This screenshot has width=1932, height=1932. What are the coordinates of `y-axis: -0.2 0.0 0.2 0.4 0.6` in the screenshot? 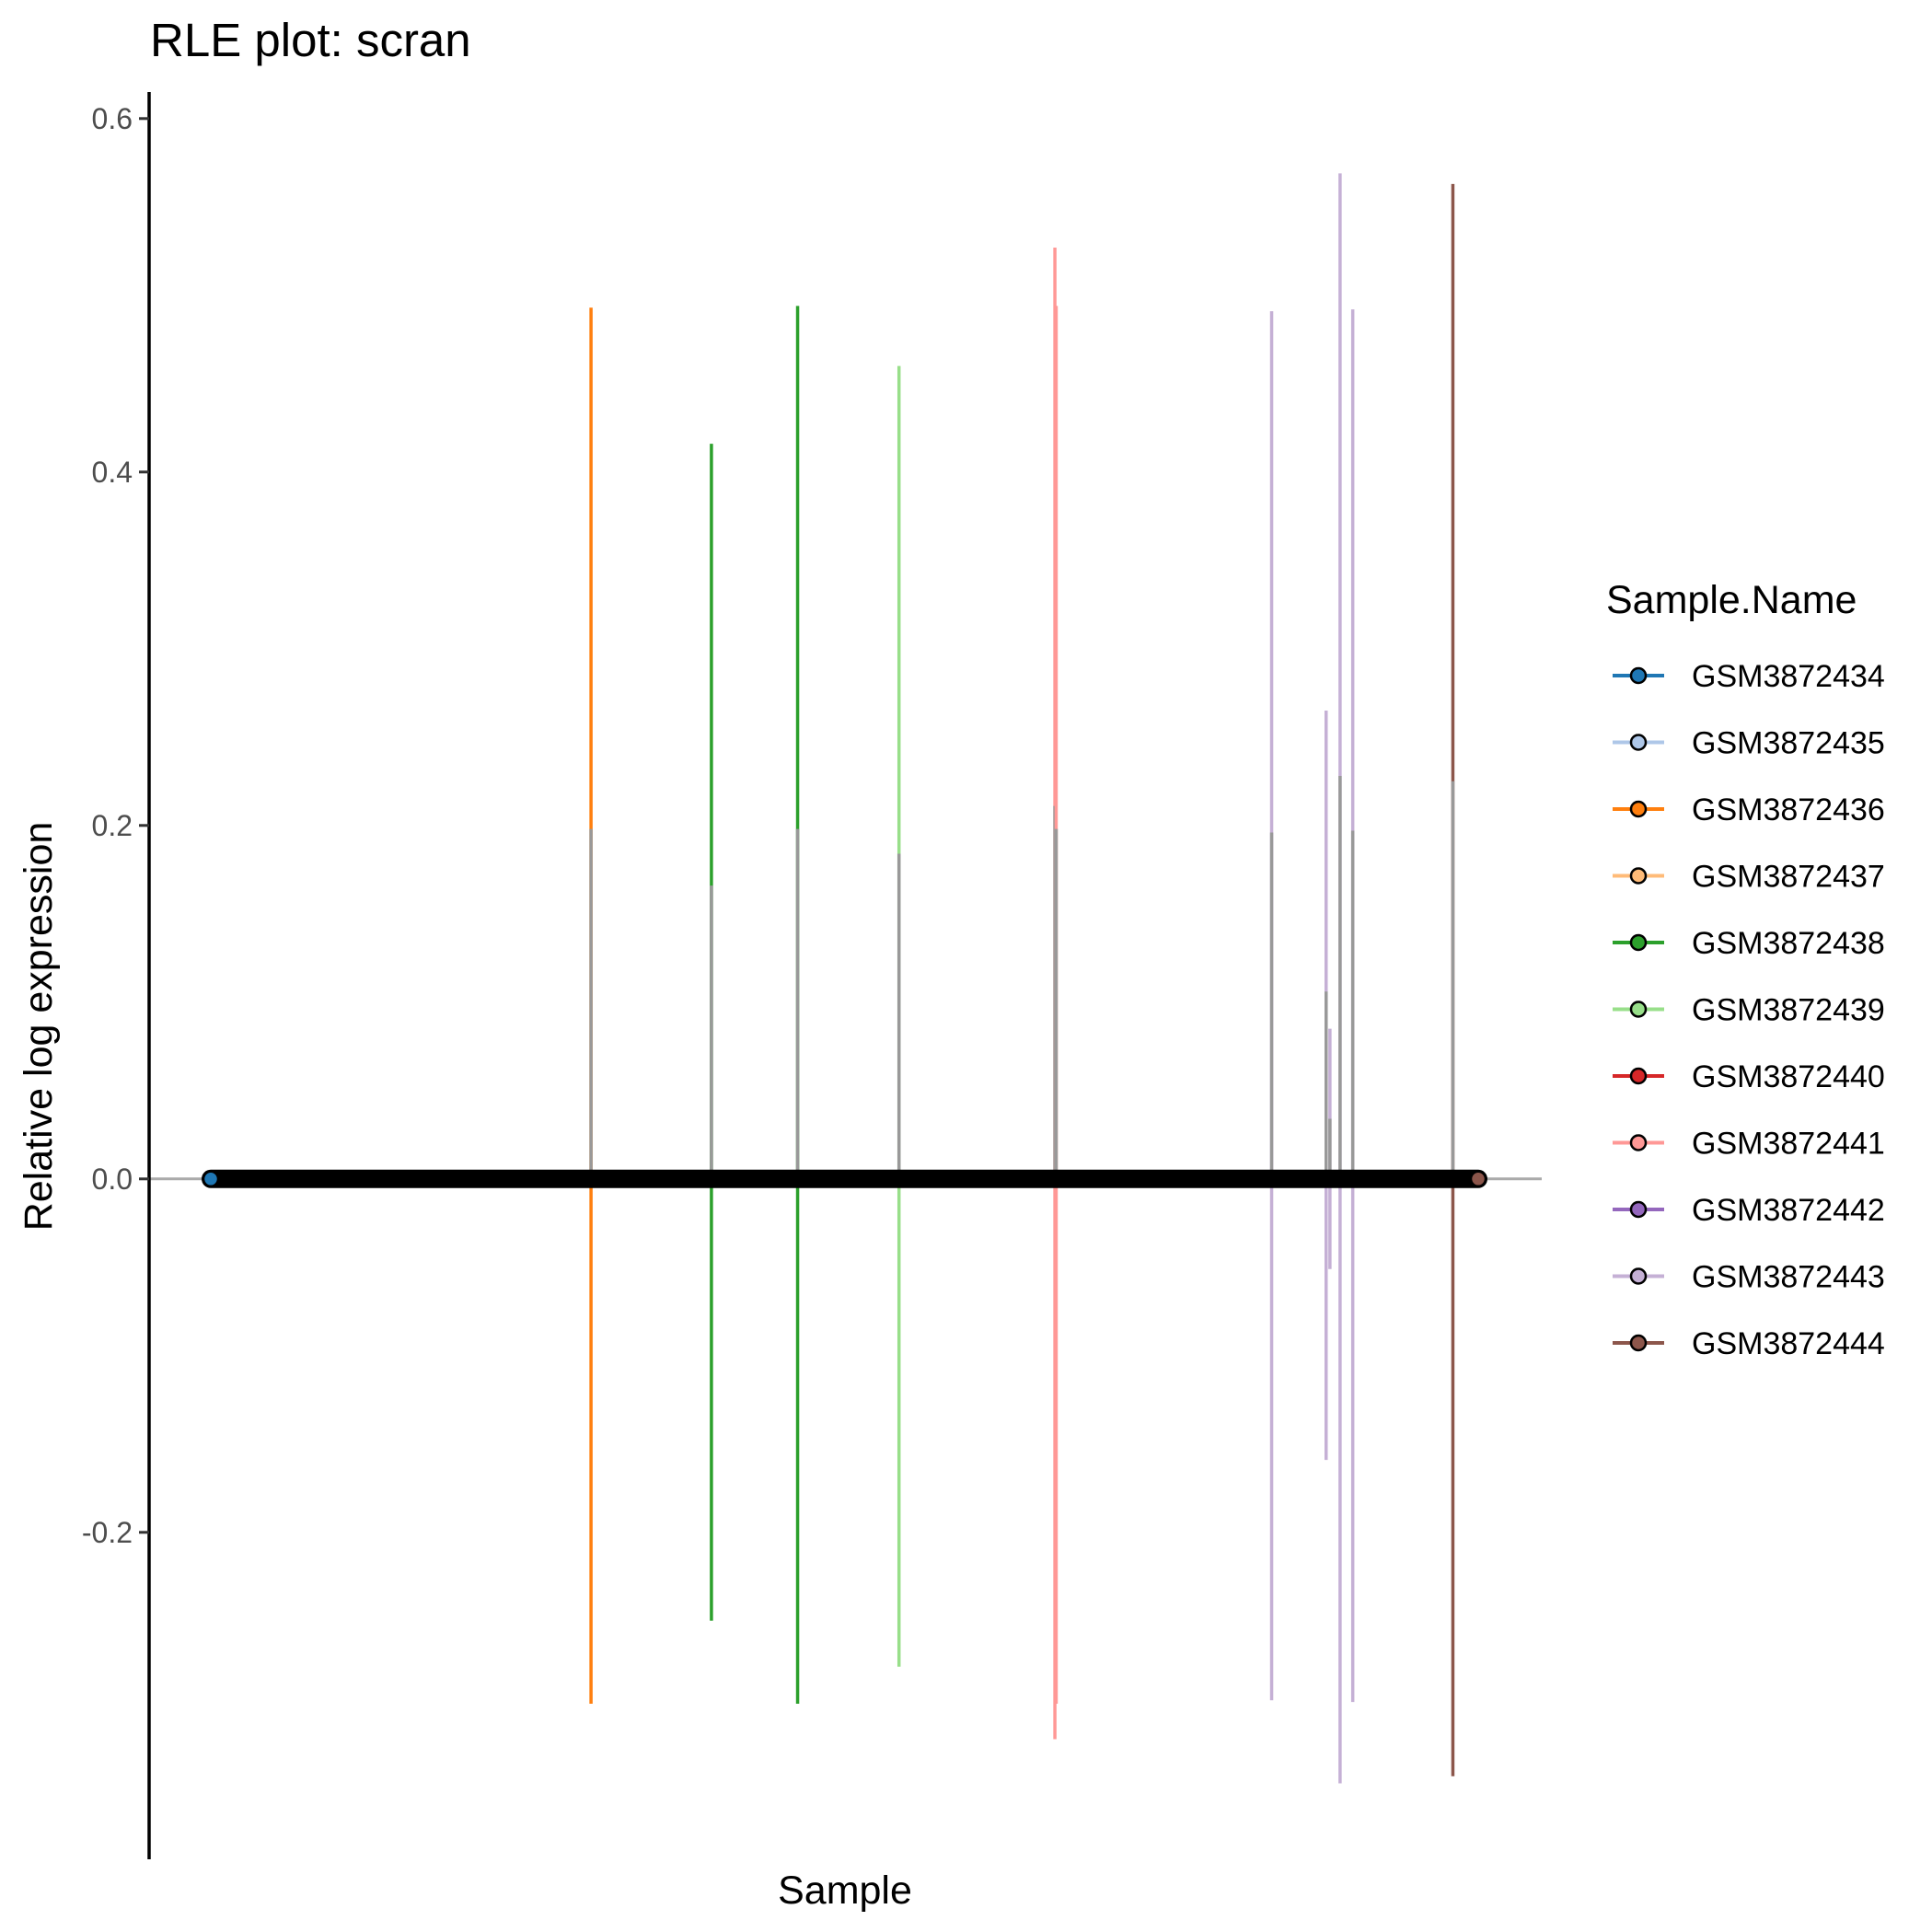 It's located at (117, 976).